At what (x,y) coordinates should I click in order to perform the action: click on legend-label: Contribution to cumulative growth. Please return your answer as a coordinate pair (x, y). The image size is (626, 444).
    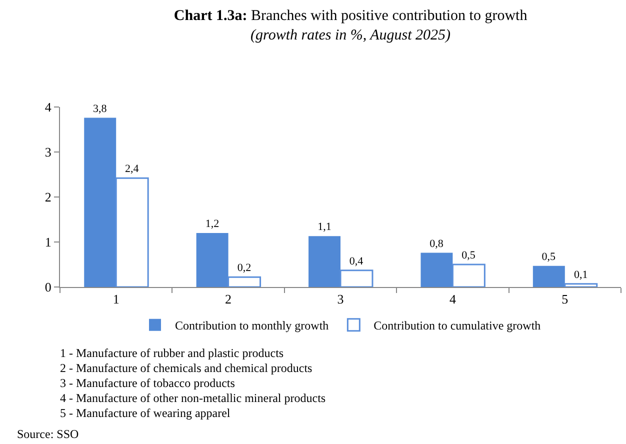
    Looking at the image, I should click on (457, 325).